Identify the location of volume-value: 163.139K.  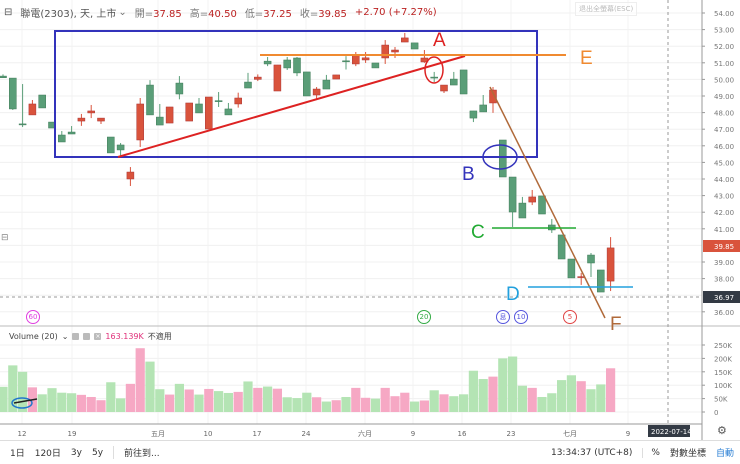
(124, 336).